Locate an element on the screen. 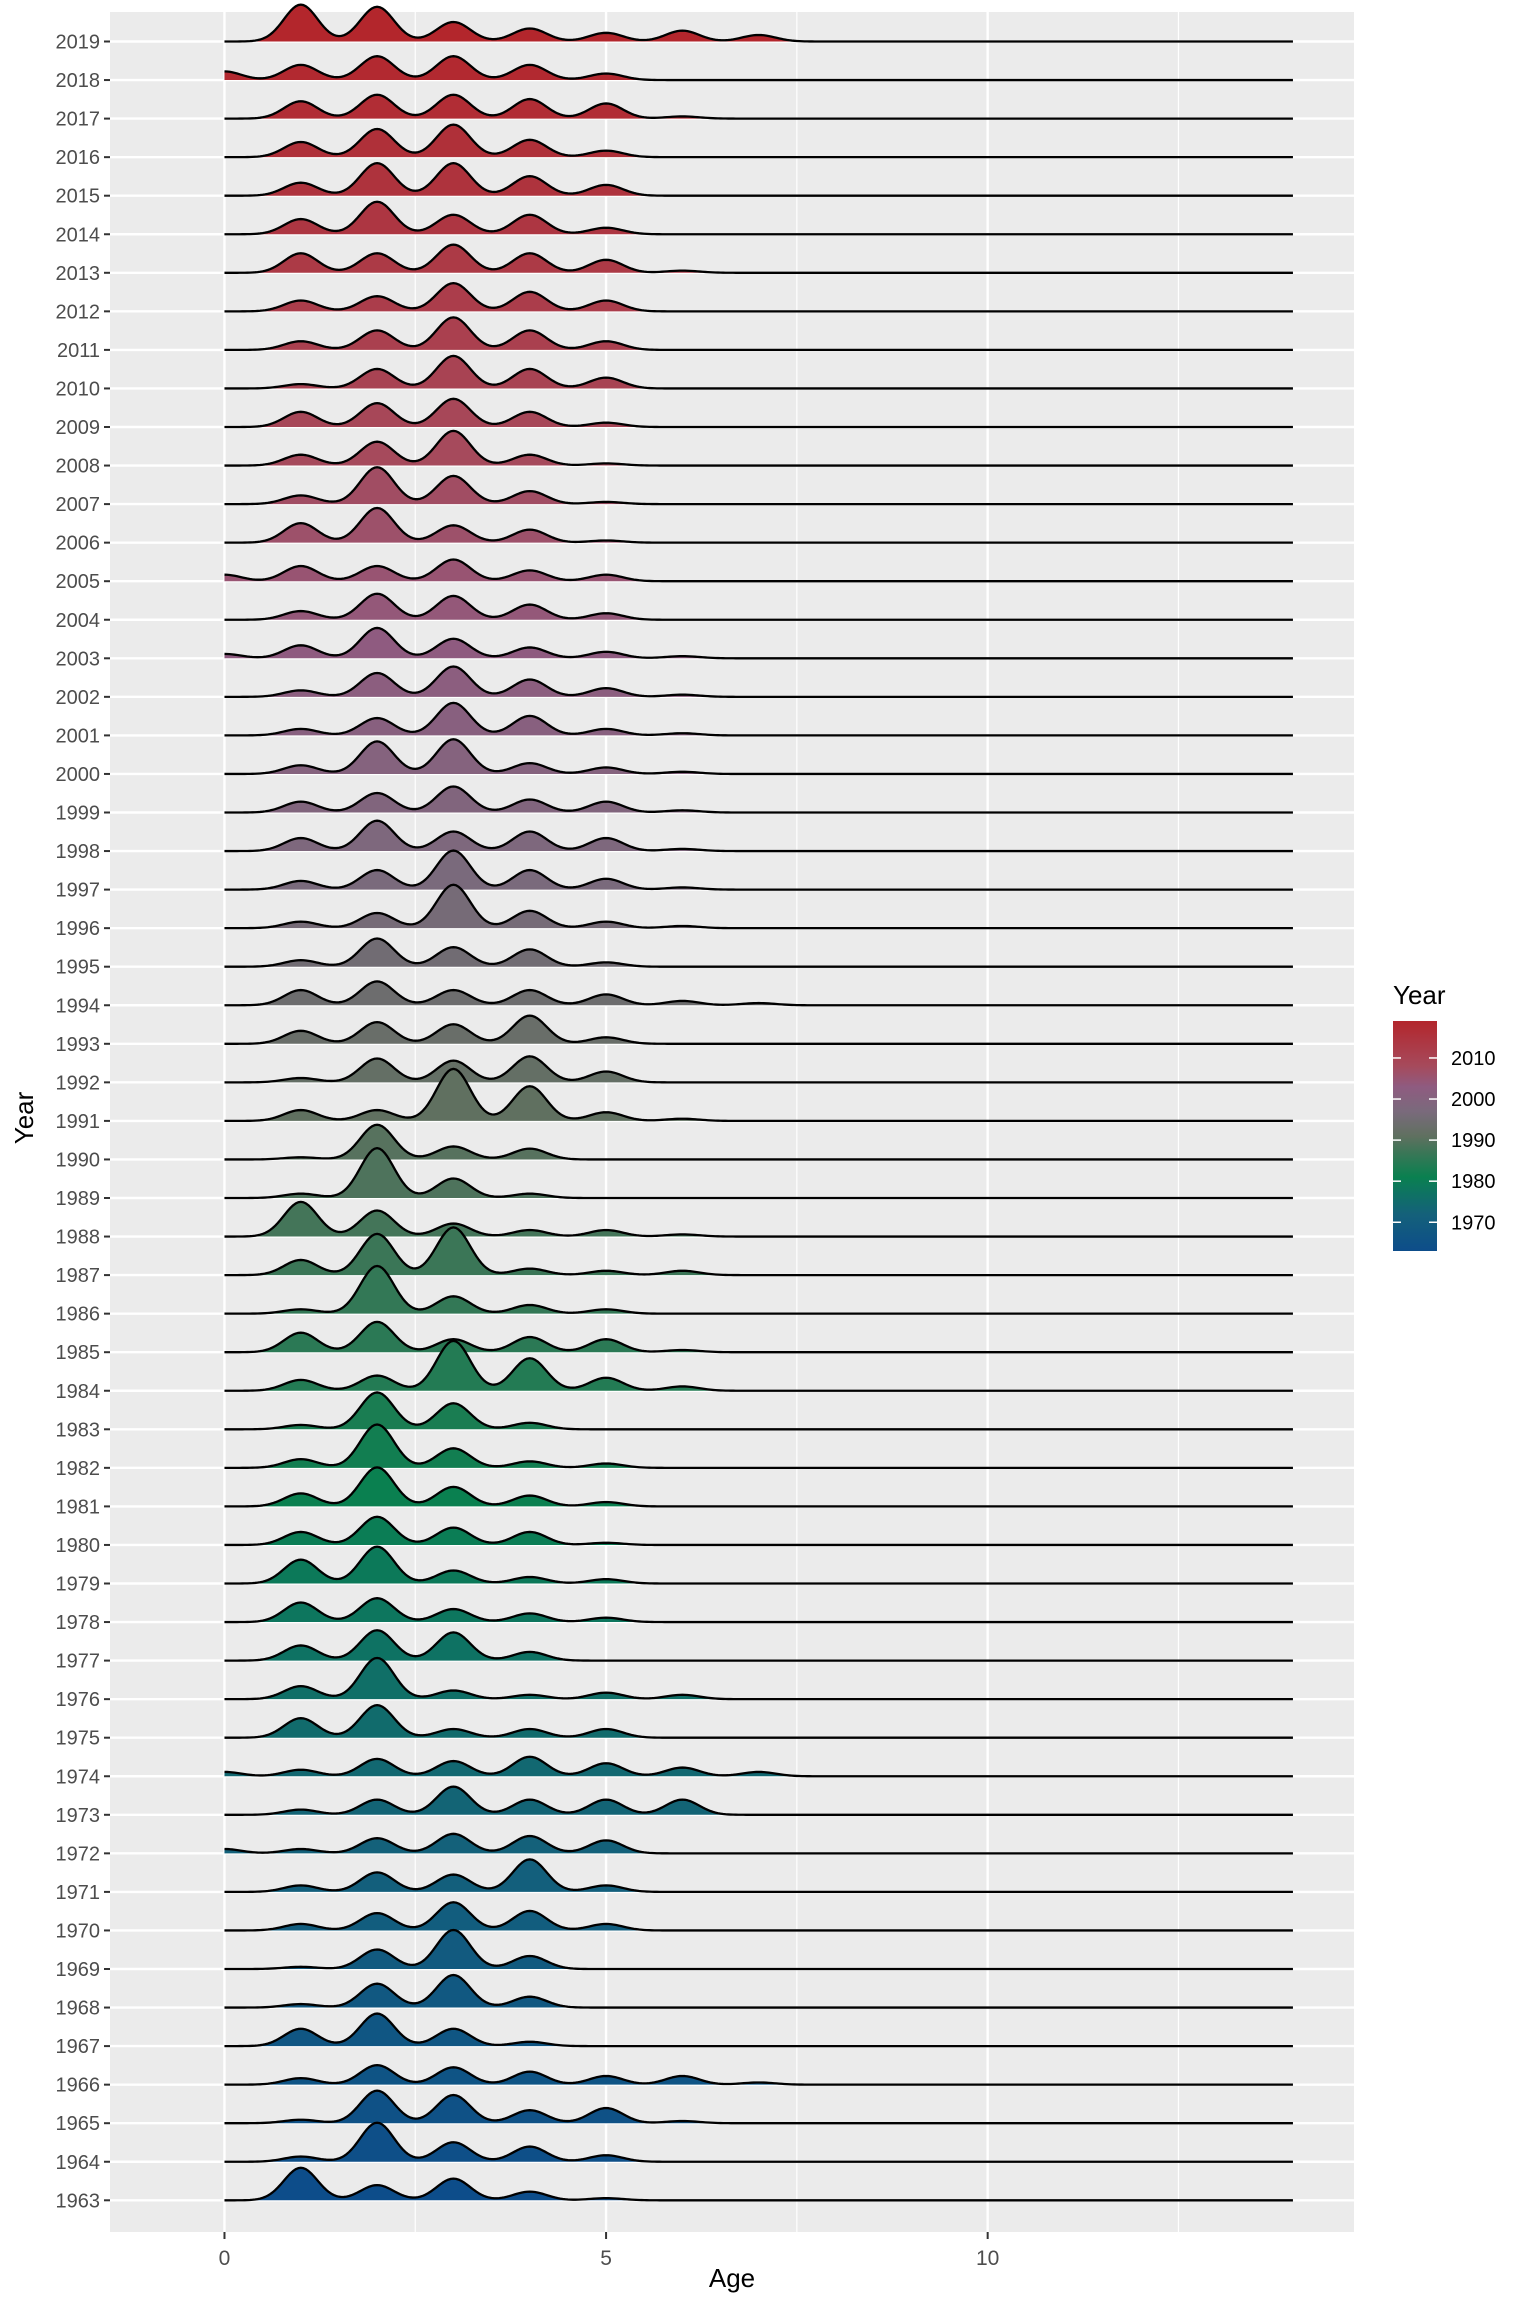  y-tick-label: 1984 is located at coordinates (78, 1392).